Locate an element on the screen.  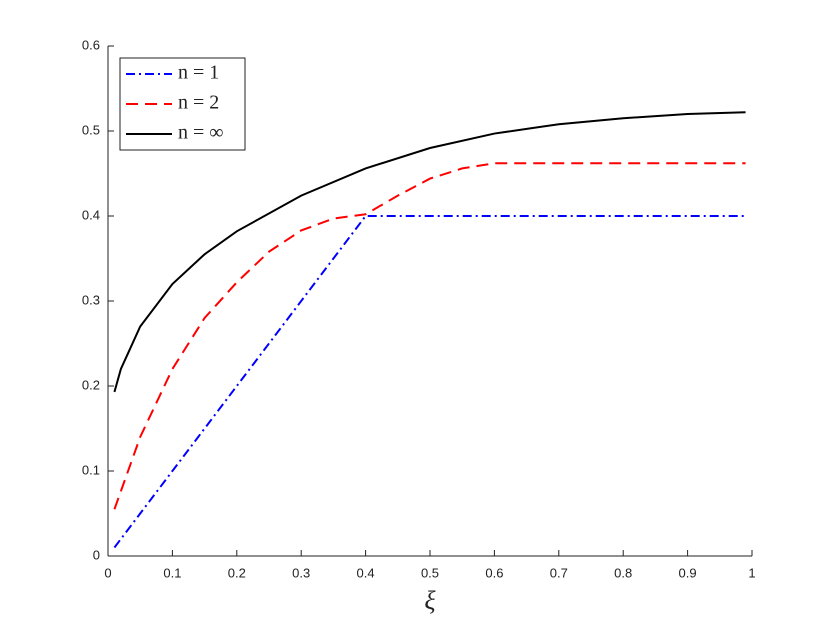
y-tick-label: 0.4 is located at coordinates (91, 214).